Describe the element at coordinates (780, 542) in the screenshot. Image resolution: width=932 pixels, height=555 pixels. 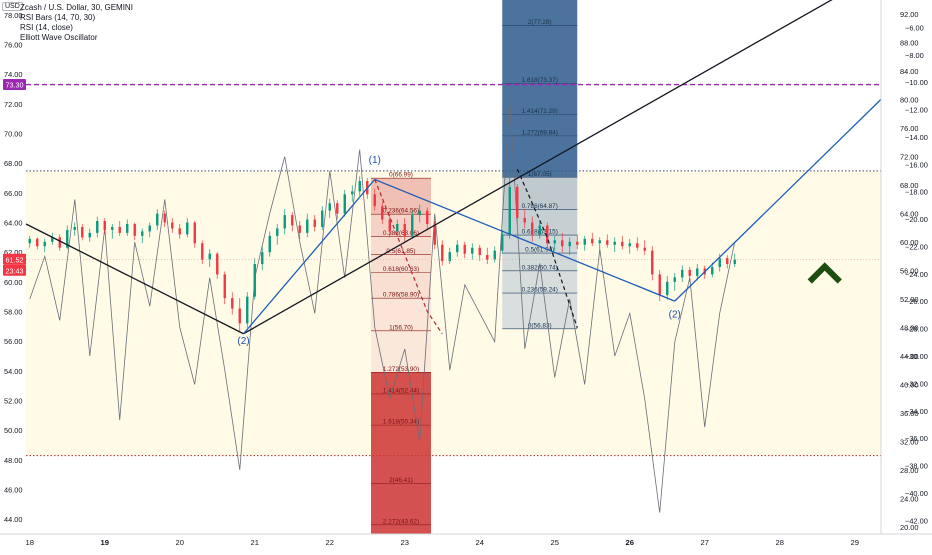
I see `time-tick-label: 28` at that location.